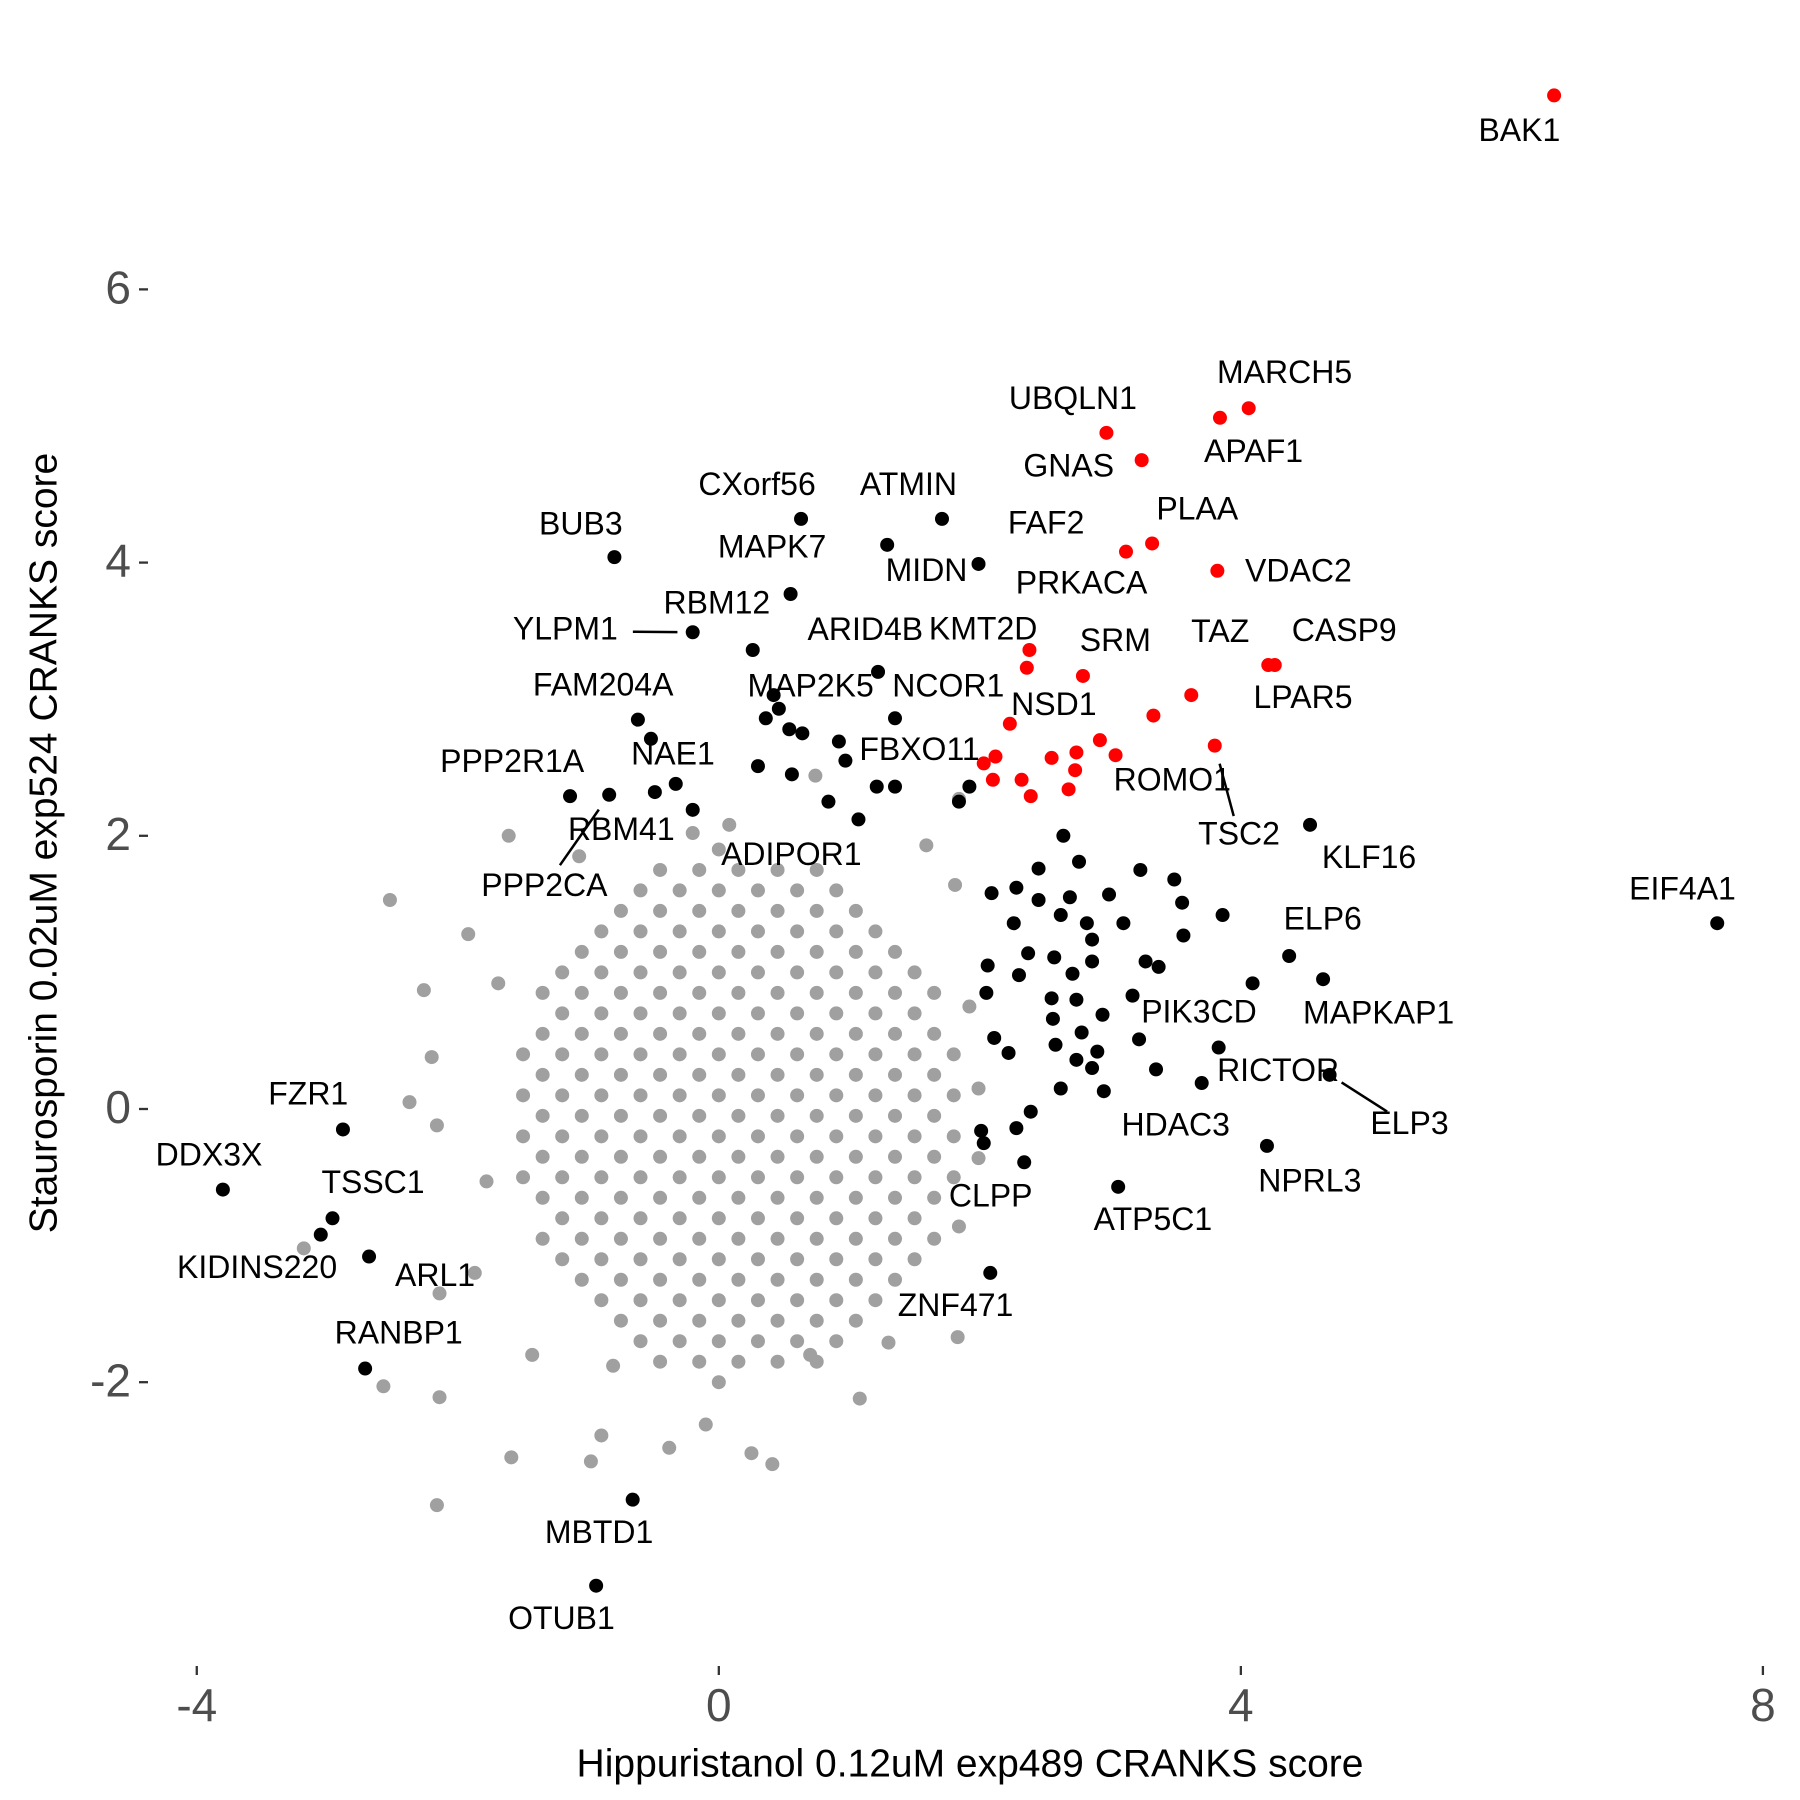  Describe the element at coordinates (603, 685) in the screenshot. I see `point-label: FAM204A` at that location.